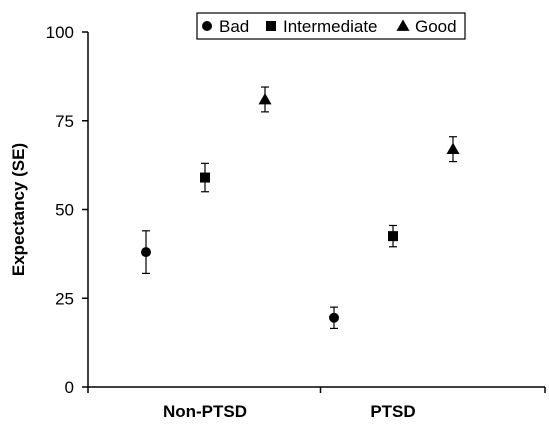  Describe the element at coordinates (271, 26) in the screenshot. I see `legend-marker-square` at that location.